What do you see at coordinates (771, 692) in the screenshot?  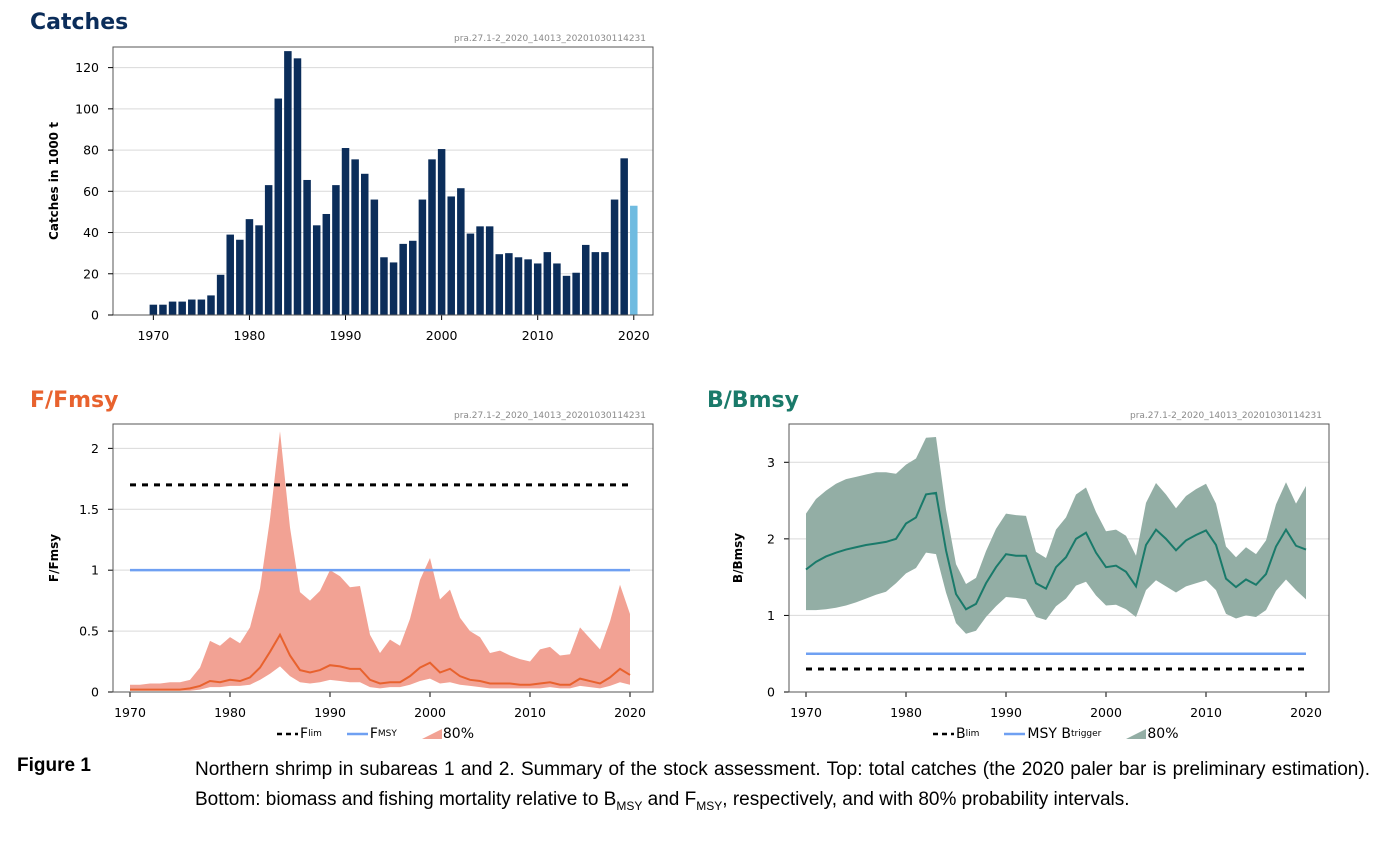 I see `bbmsy-ytick-label: 0` at bounding box center [771, 692].